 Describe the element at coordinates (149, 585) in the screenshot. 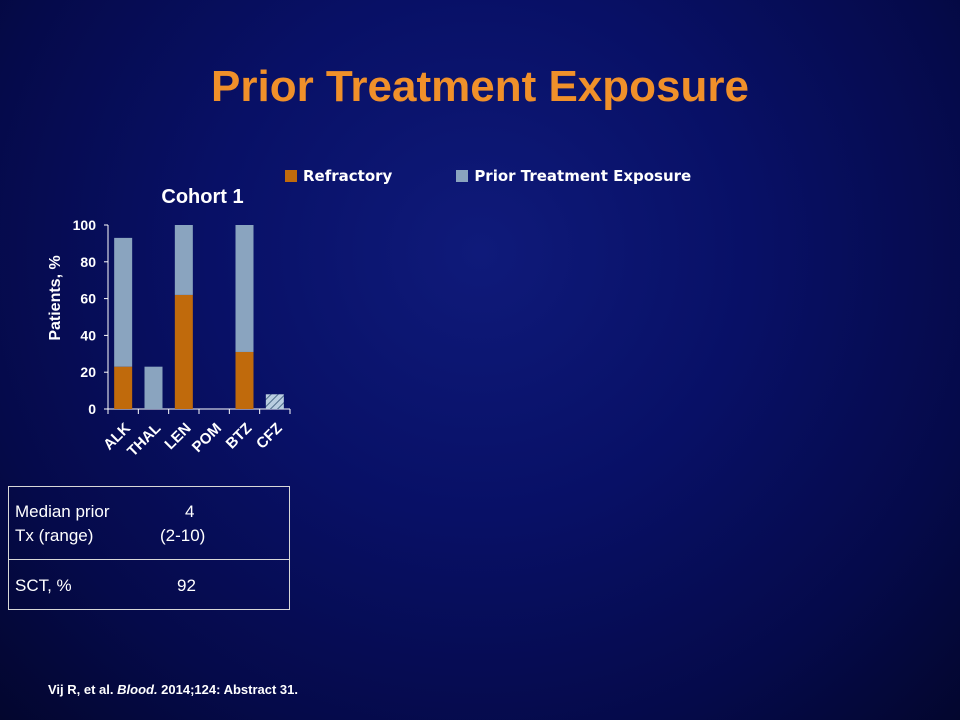

I see `stats-row-sct: SCT, % 92` at that location.